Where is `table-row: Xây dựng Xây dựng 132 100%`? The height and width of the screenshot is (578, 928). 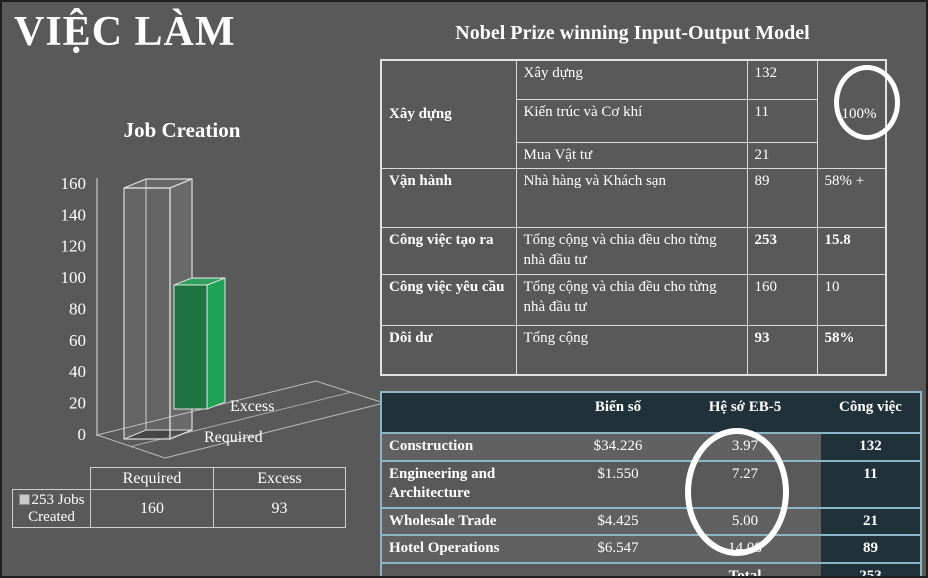
table-row: Xây dựng Xây dựng 132 100% is located at coordinates (633, 114).